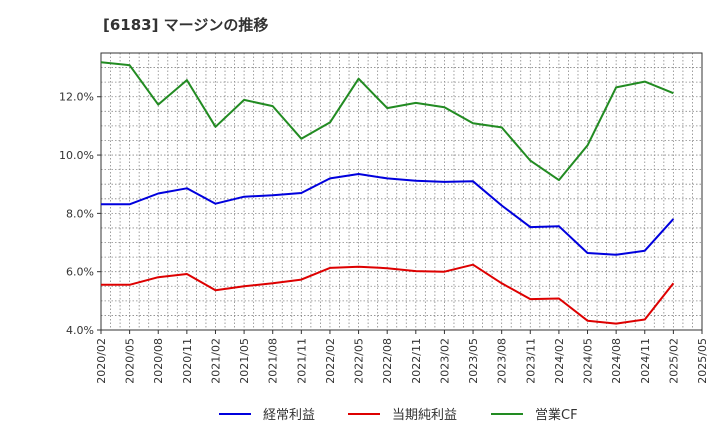 This screenshot has width=720, height=444. Describe the element at coordinates (673, 361) in the screenshot. I see `x-tick-label: 2025/02` at that location.